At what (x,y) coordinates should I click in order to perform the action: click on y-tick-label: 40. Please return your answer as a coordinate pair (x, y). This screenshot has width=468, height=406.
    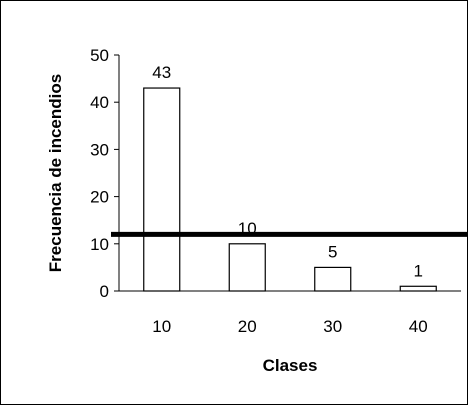
    Looking at the image, I should click on (99, 102).